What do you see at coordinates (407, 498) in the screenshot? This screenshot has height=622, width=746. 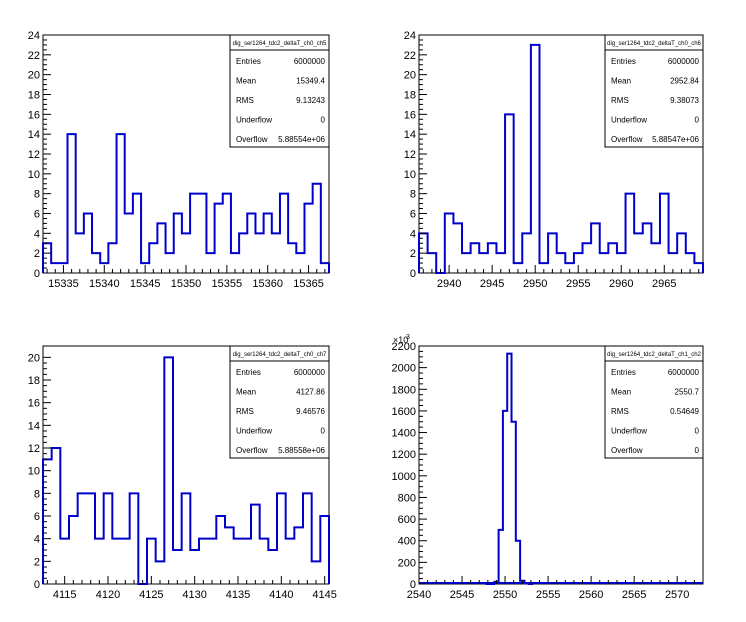 I see `y-tick-label: 800` at bounding box center [407, 498].